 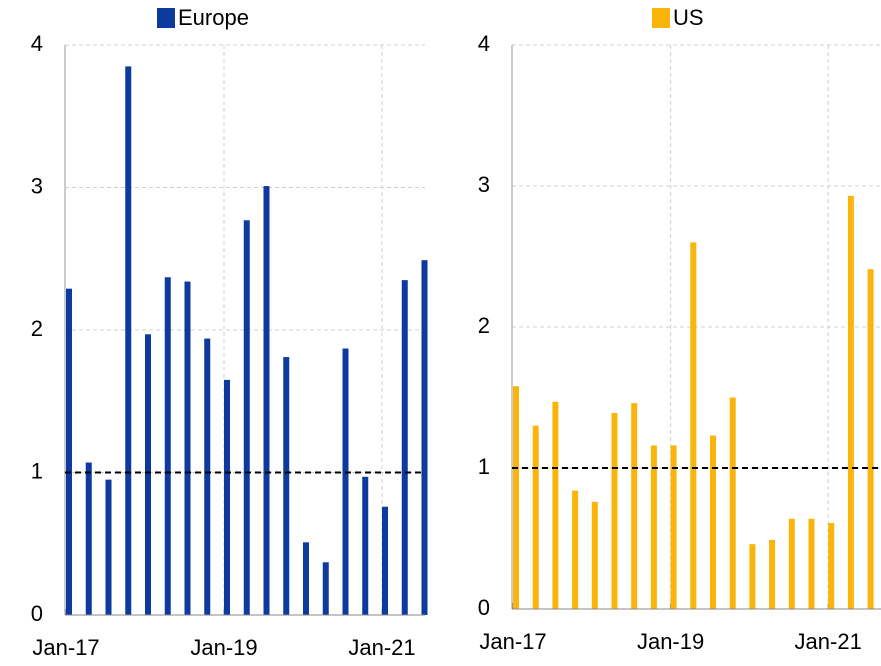 What do you see at coordinates (688, 17) in the screenshot?
I see `legend-label: US` at bounding box center [688, 17].